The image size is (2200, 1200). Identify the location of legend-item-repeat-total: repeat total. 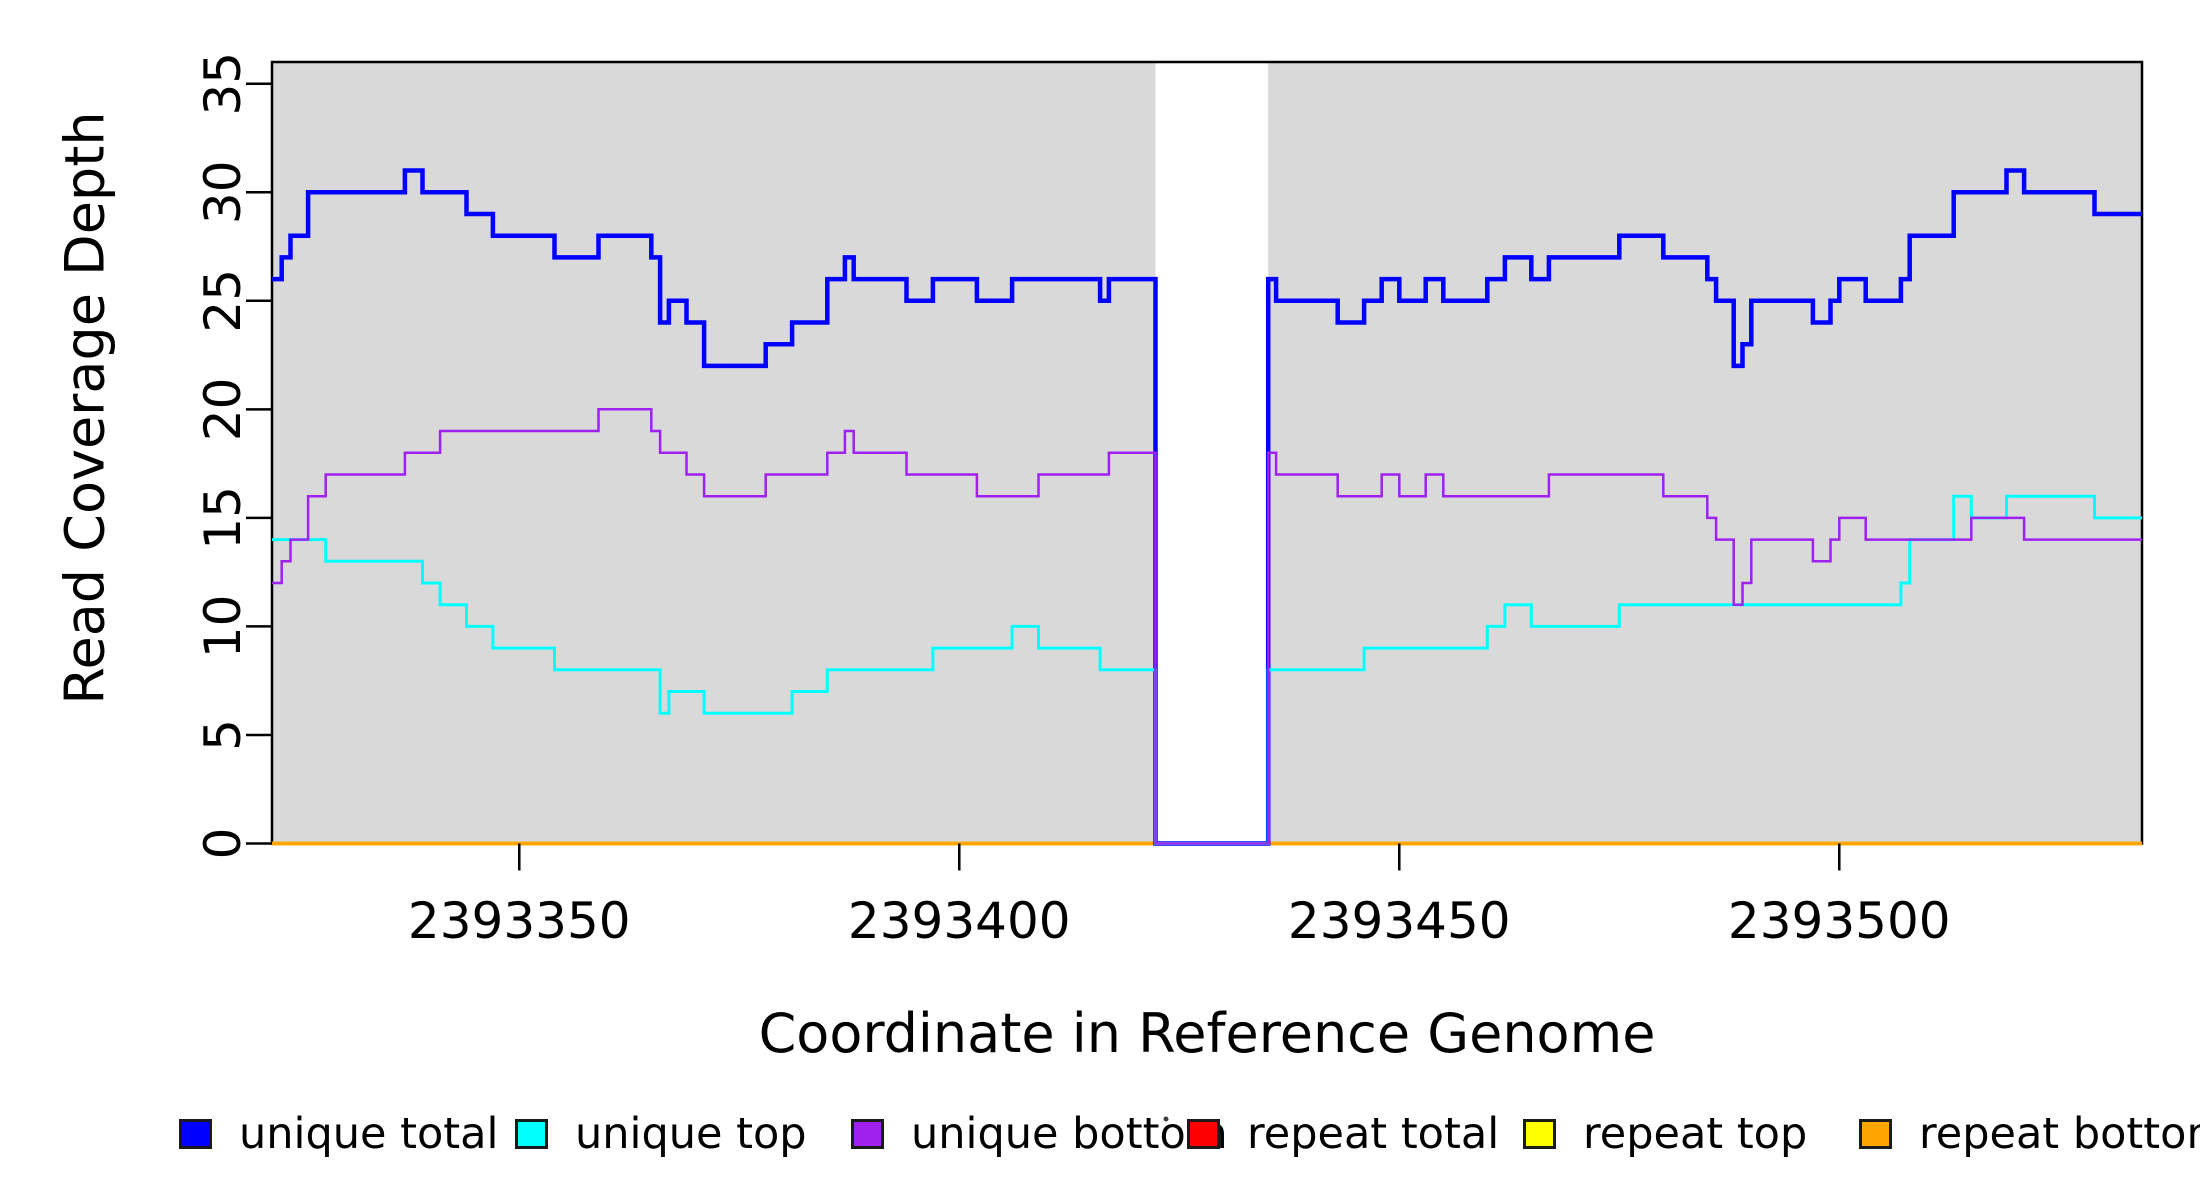
(1343, 1134).